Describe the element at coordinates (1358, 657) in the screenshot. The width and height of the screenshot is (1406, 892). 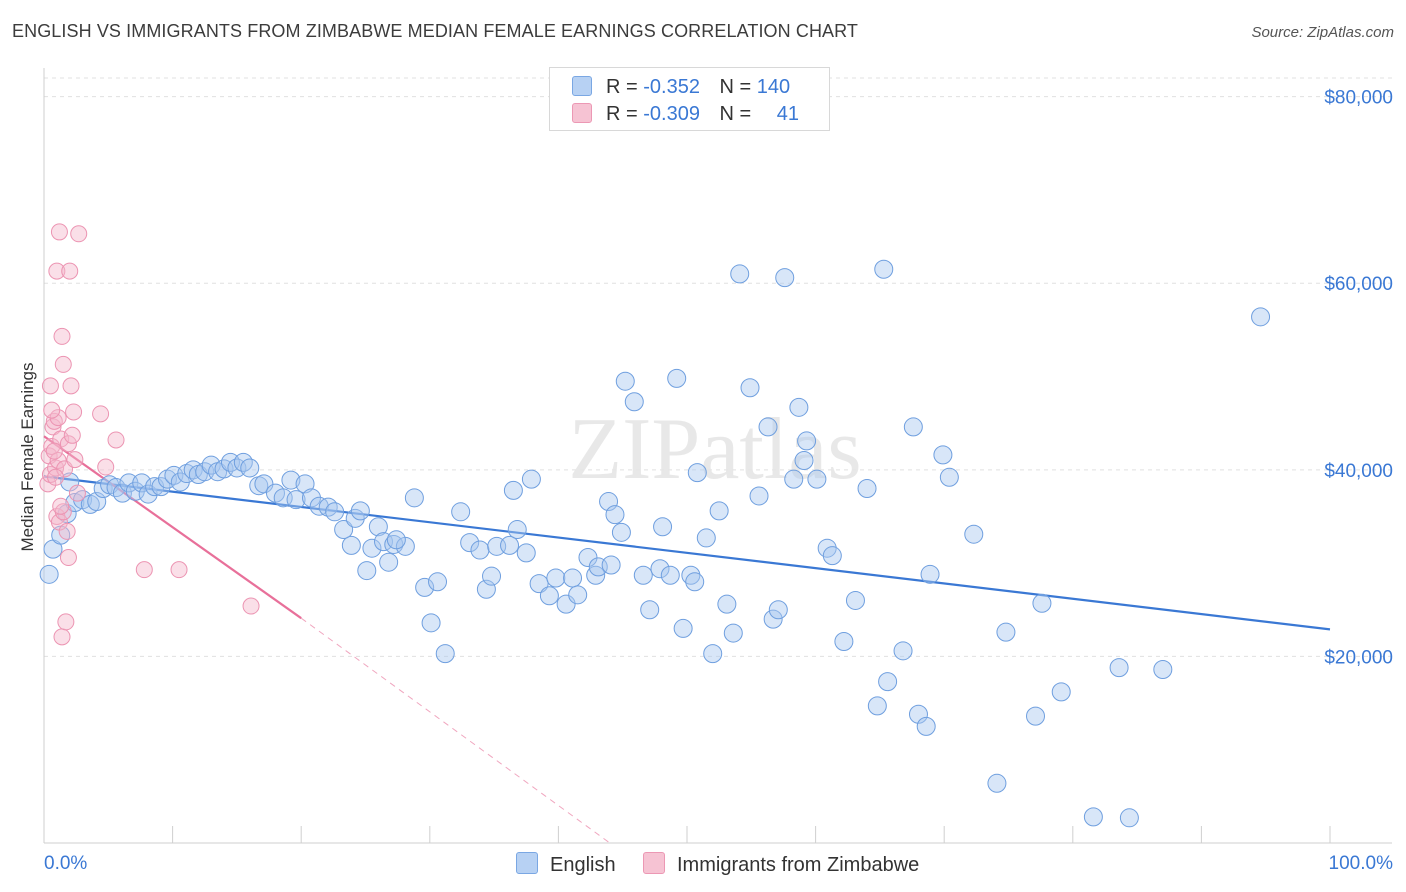
I see `y-tick-label: $20,000` at that location.